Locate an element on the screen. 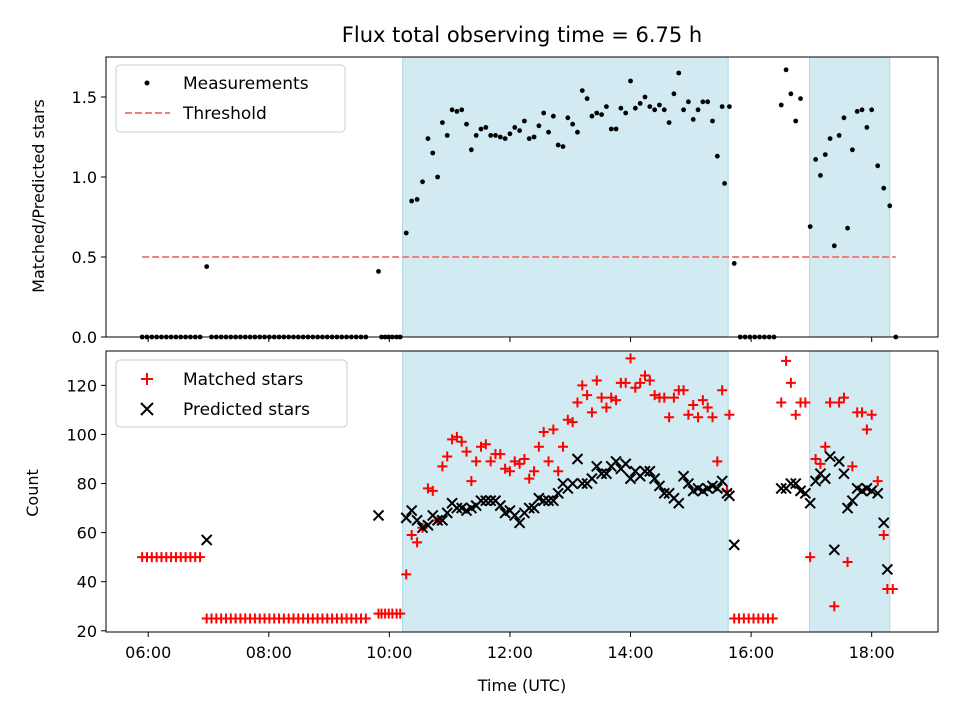 The width and height of the screenshot is (960, 724). legend-measurements-marker is located at coordinates (147, 83).